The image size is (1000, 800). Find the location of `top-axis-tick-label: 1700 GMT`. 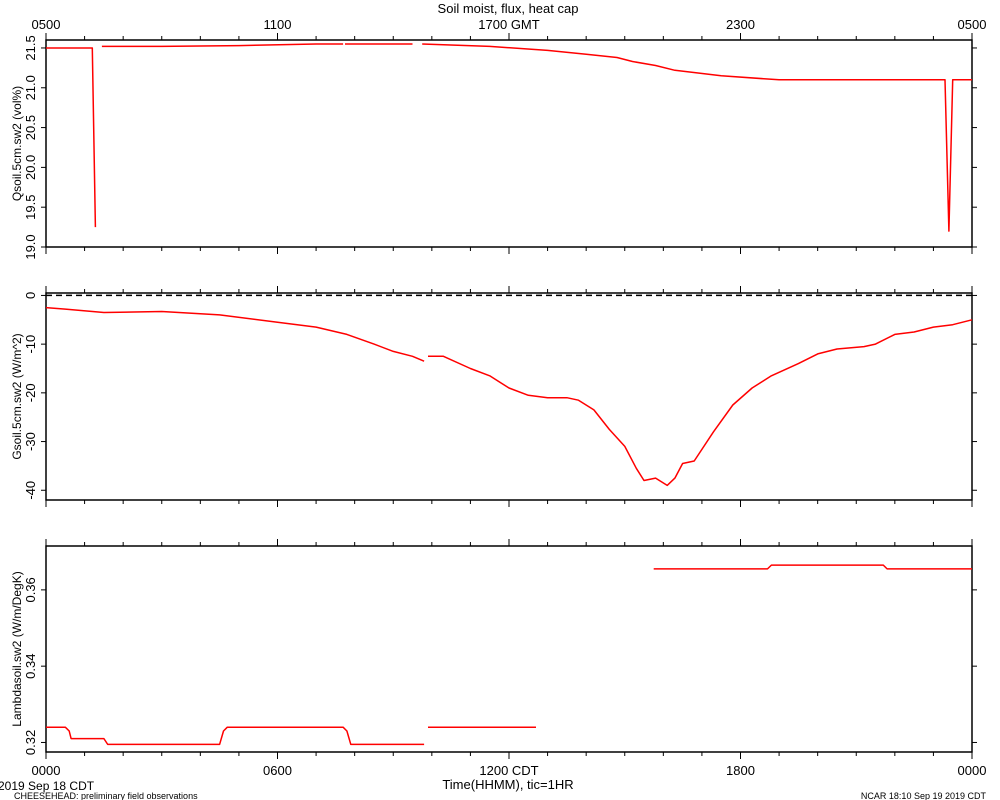

top-axis-tick-label: 1700 GMT is located at coordinates (508, 24).